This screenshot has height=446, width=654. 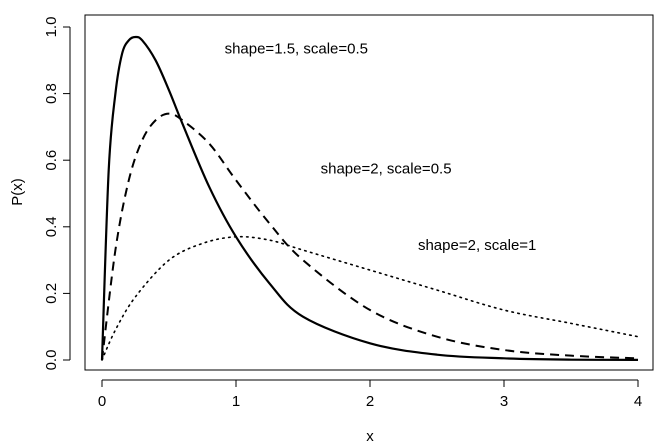 I want to click on series-annotation: shape=1.5, scale=0.5, so click(x=296, y=49).